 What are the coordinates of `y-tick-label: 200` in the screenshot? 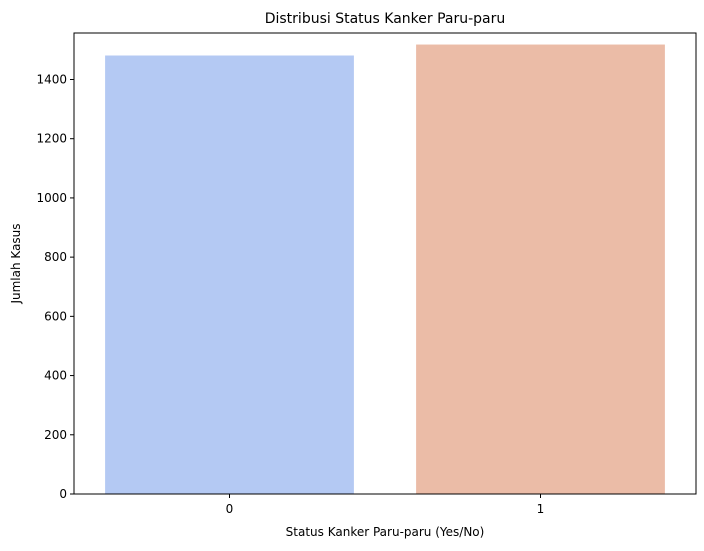 It's located at (55, 435).